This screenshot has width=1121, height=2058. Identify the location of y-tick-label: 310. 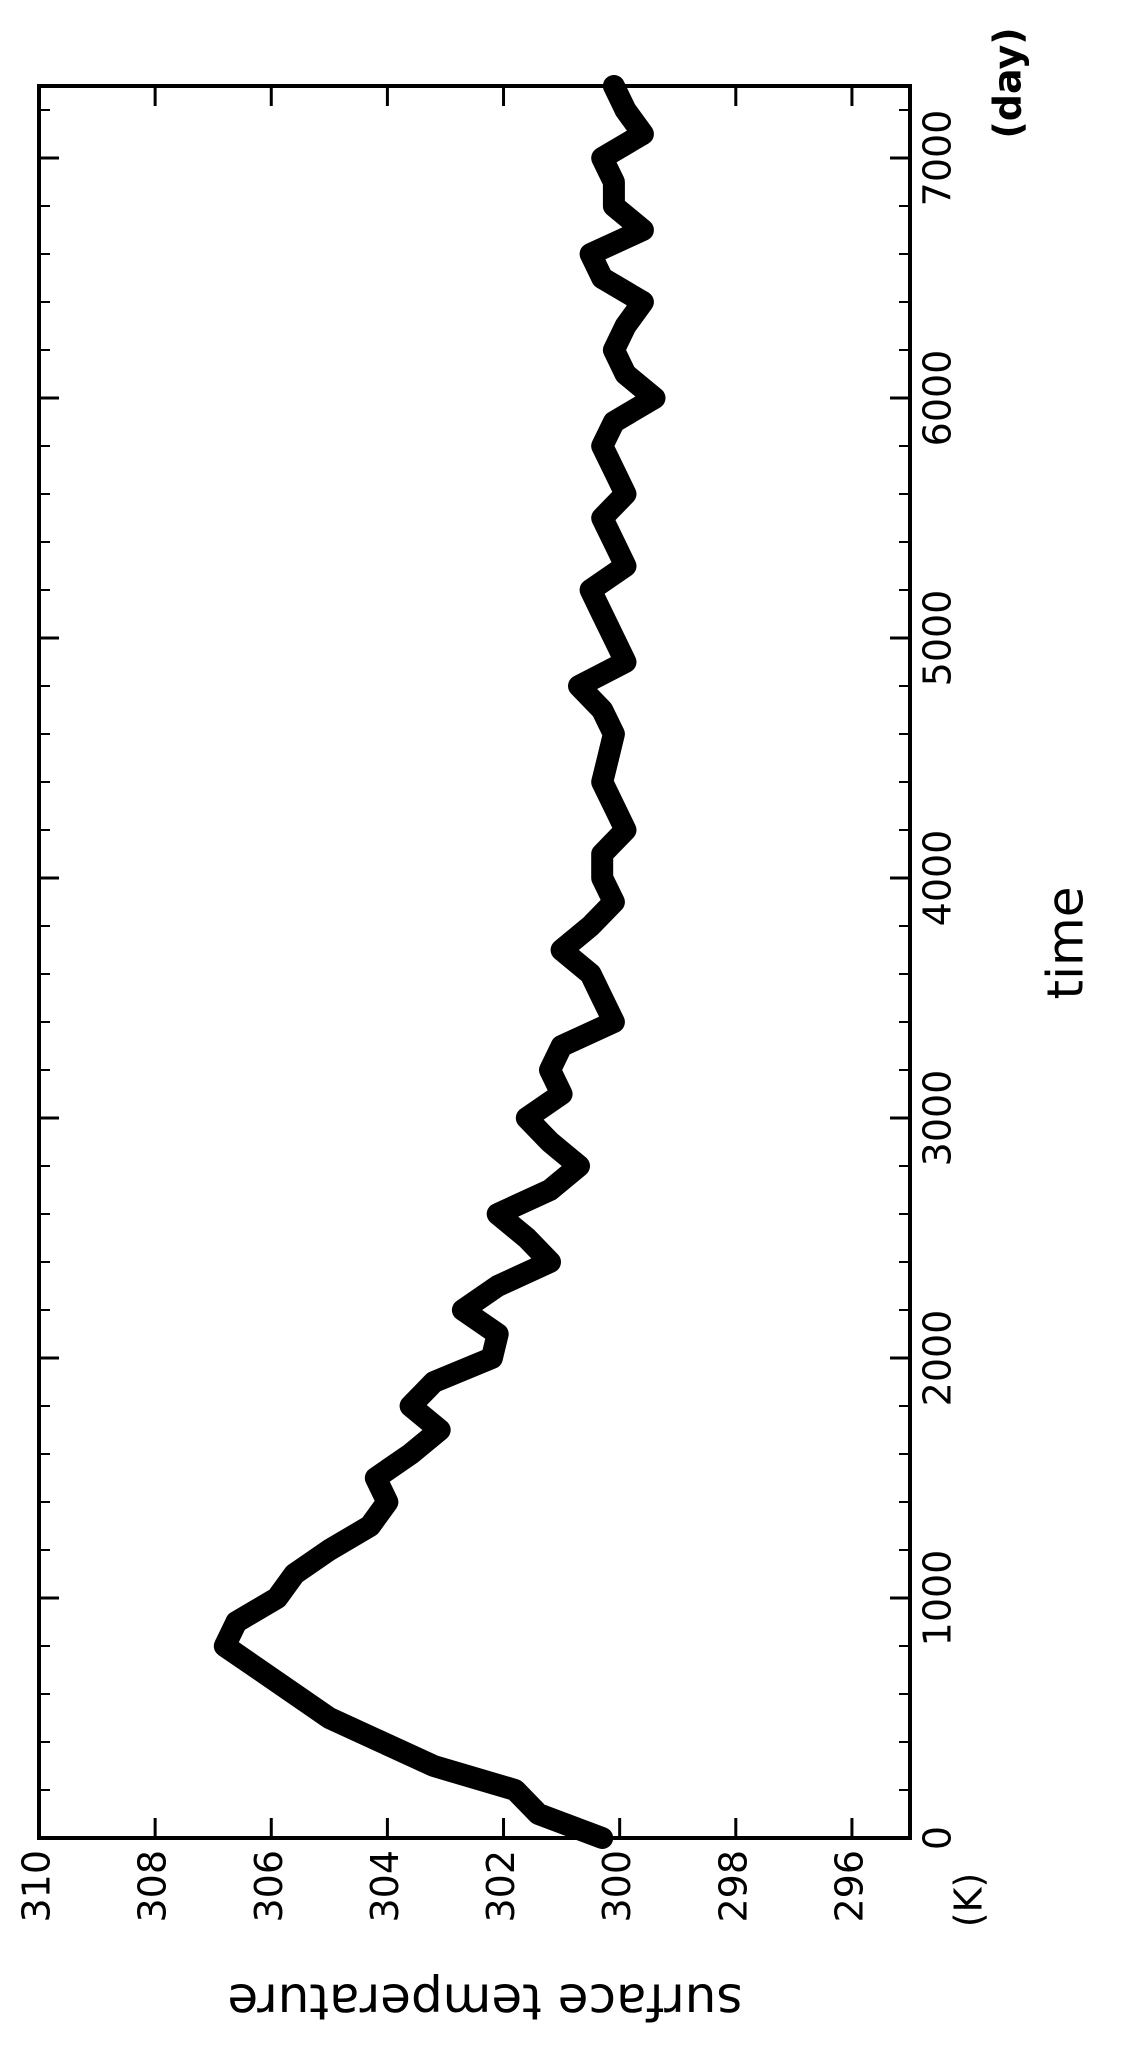
(37, 1886).